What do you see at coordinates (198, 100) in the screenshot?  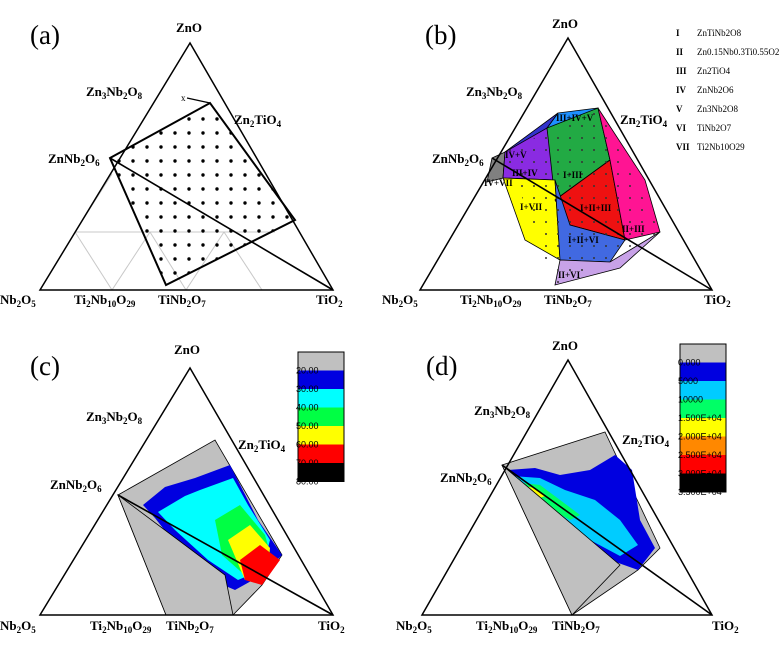 I see `panel-a-marker-line` at bounding box center [198, 100].